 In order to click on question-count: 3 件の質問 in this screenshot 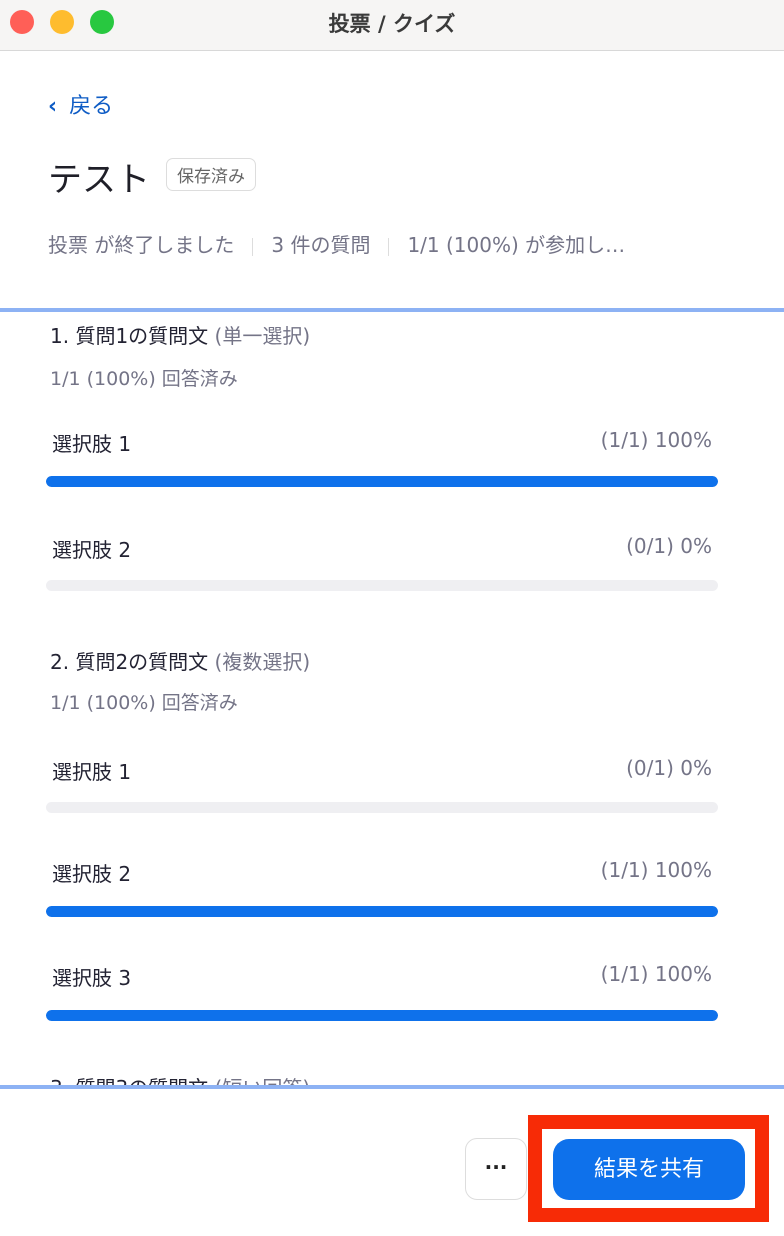, I will do `click(321, 245)`.